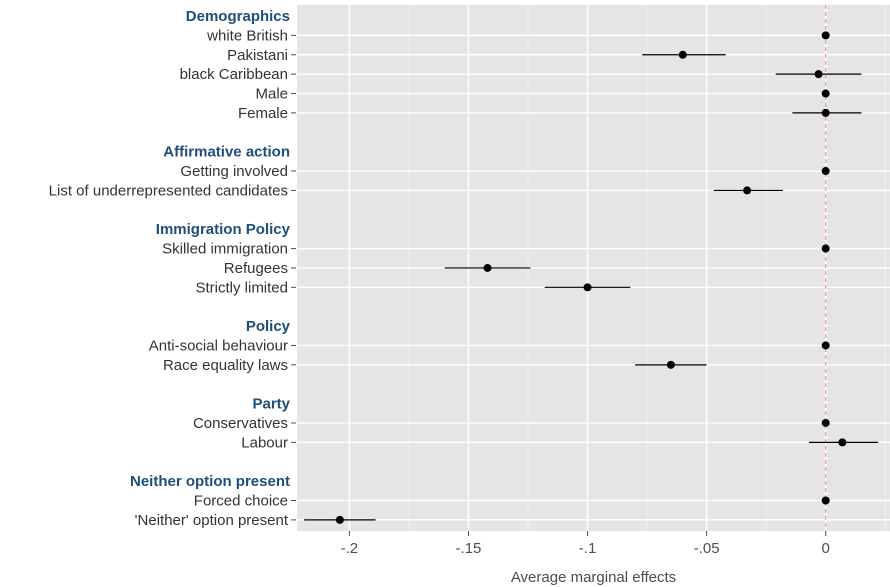 The image size is (890, 587). Describe the element at coordinates (264, 442) in the screenshot. I see `row-label: Labour` at that location.